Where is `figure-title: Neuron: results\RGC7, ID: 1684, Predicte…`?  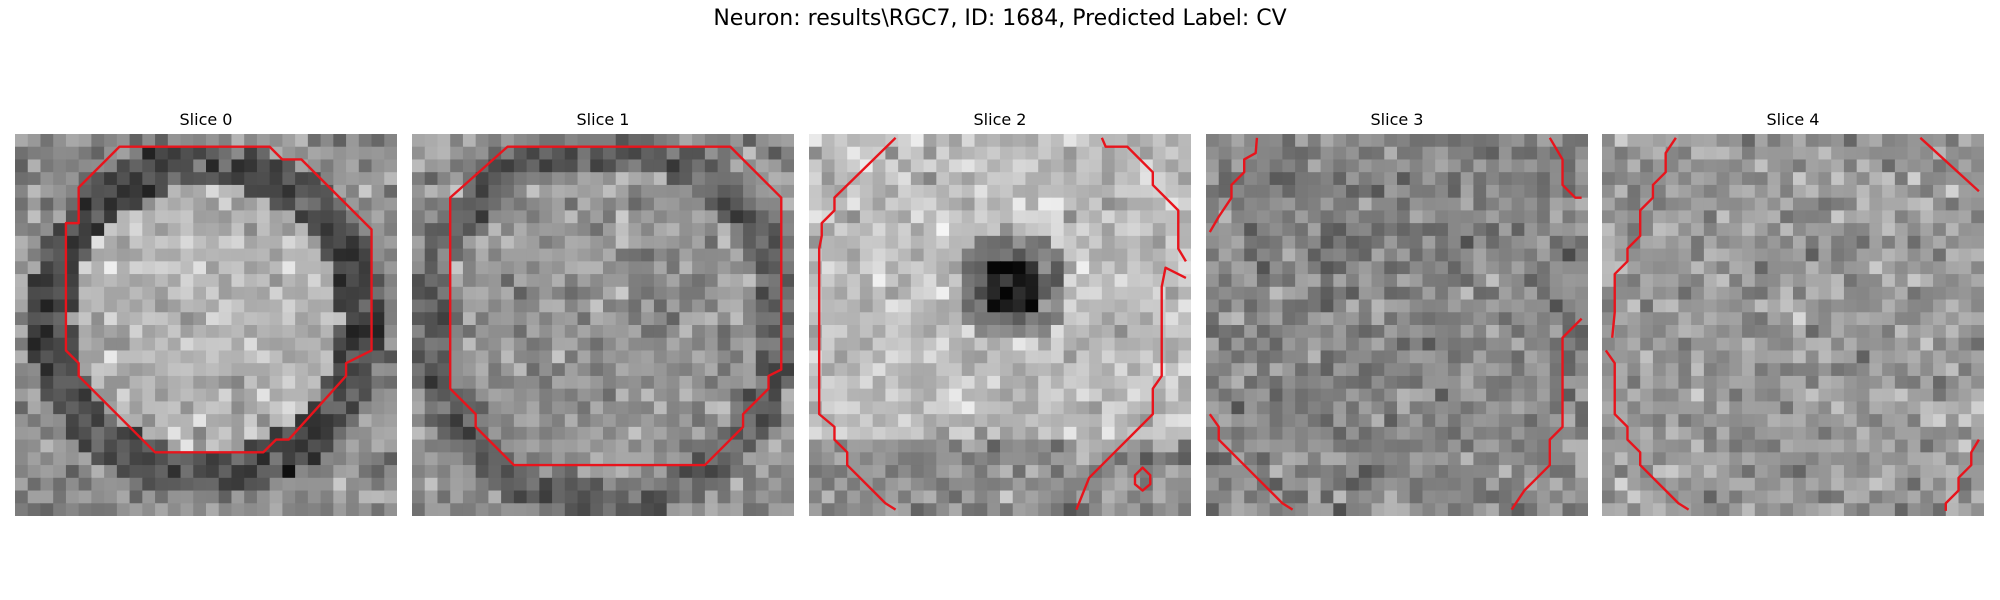 figure-title: Neuron: results\RGC7, ID: 1684, Predicte… is located at coordinates (1000, 18).